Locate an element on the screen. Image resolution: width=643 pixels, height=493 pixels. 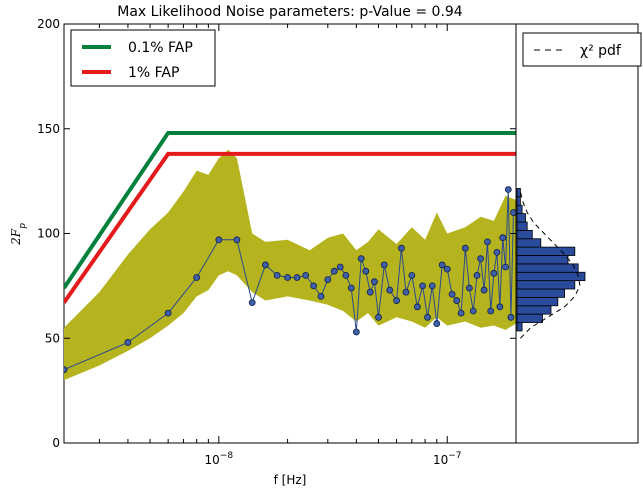
legend-label-fap-01: 0.1% FAP is located at coordinates (160, 48).